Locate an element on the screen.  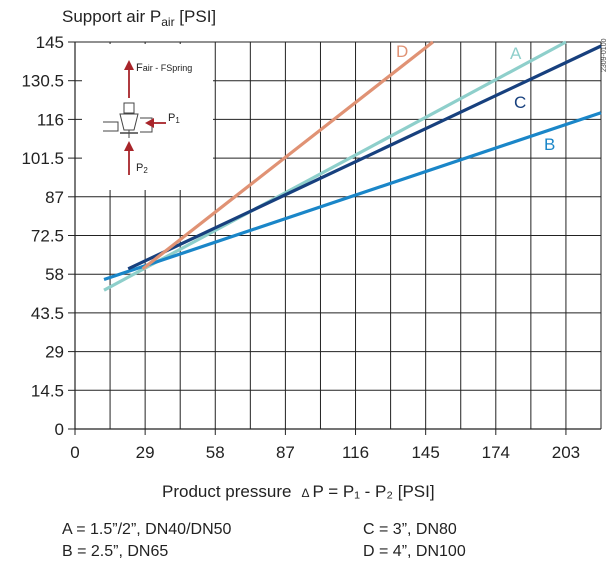
x-tick-label: 0 is located at coordinates (74, 452).